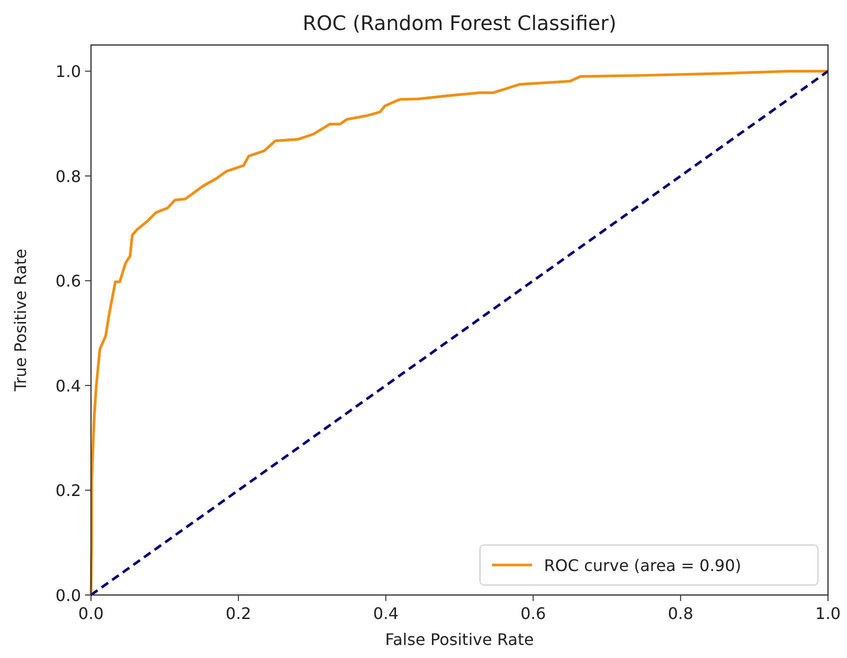  I want to click on x-tick-label: 0.0, so click(91, 613).